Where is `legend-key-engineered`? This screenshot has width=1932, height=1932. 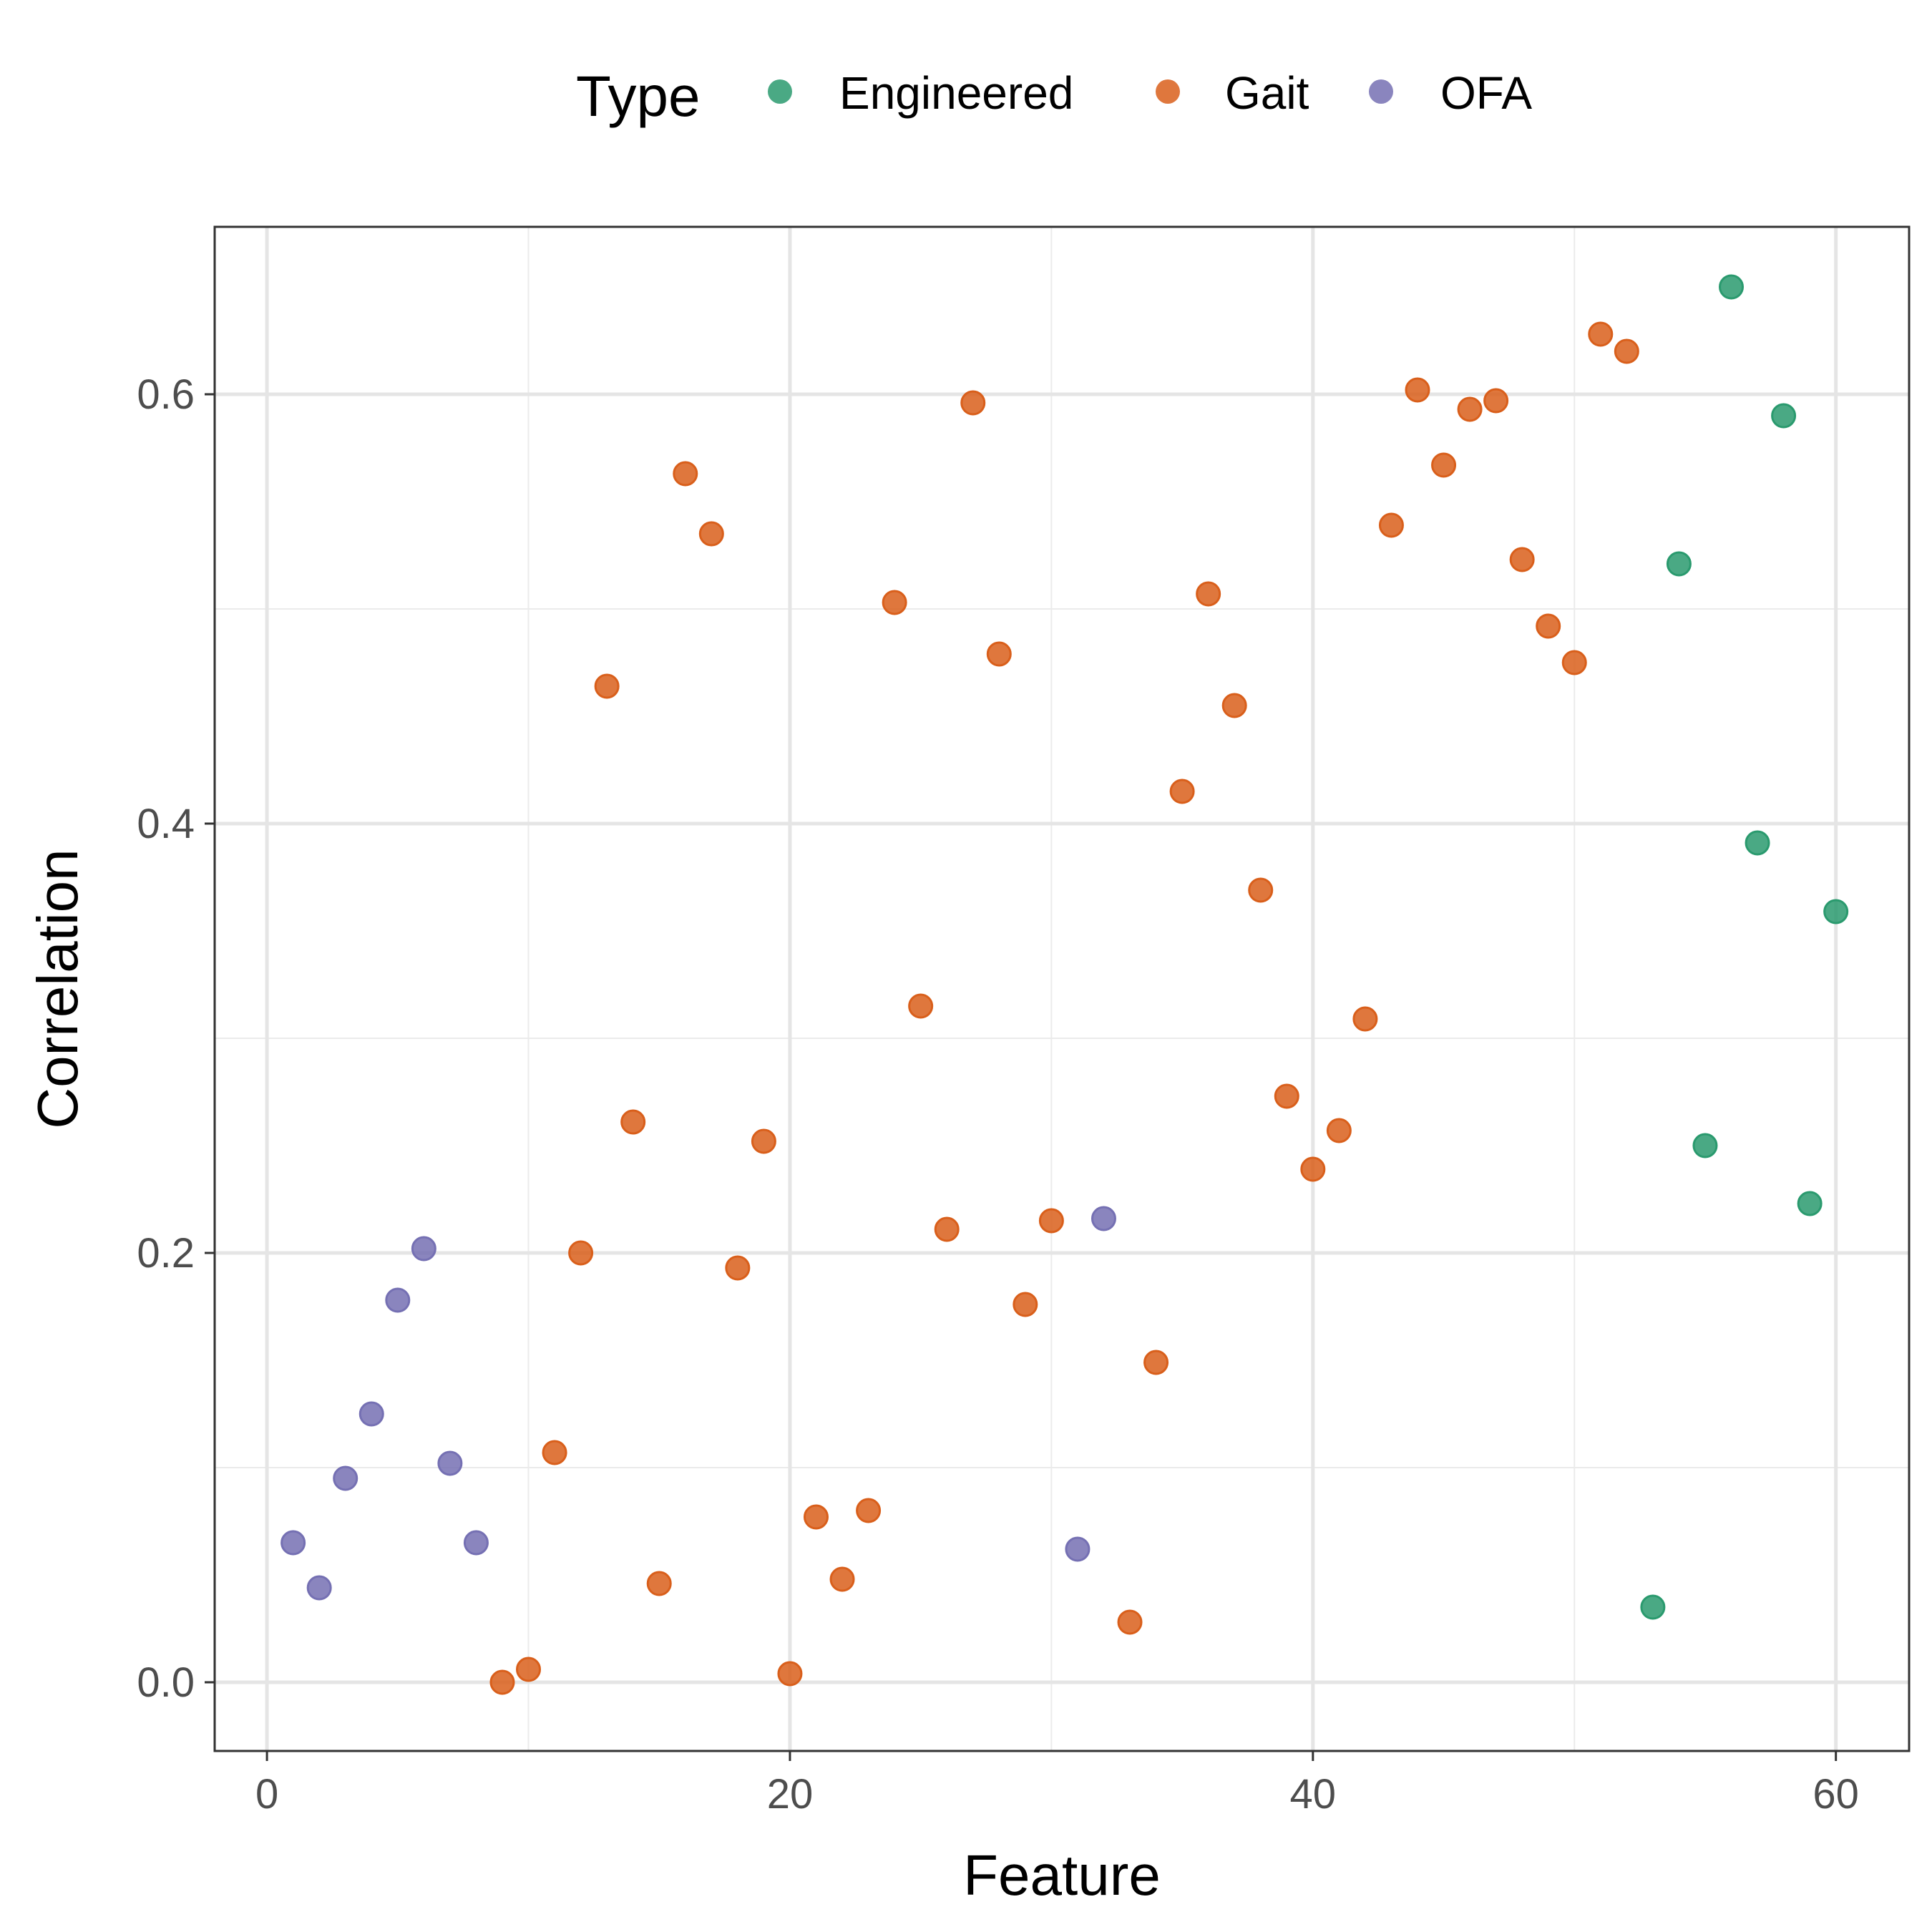 legend-key-engineered is located at coordinates (780, 91).